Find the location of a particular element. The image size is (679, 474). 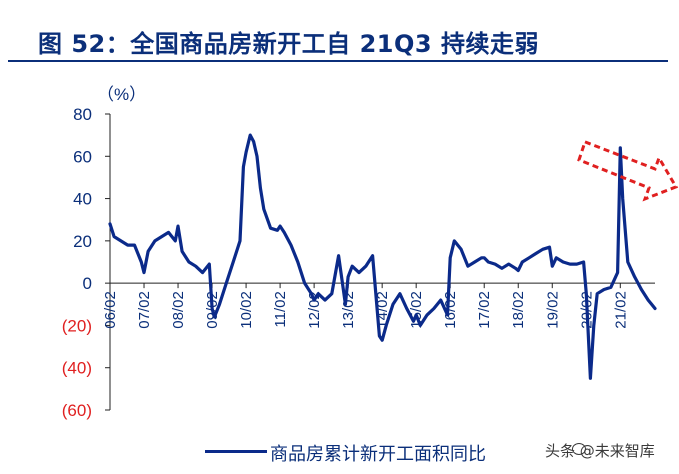

x-tick-label: 13/02 is located at coordinates (348, 310).